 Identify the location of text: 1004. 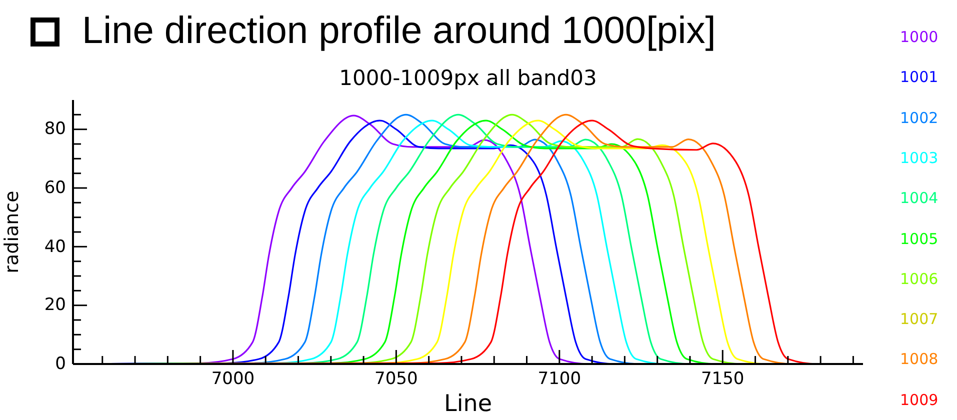
(919, 198).